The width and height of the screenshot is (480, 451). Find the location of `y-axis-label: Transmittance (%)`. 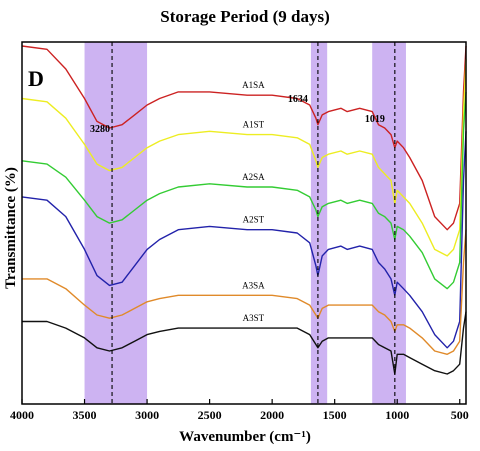

y-axis-label: Transmittance (%) is located at coordinates (11, 228).